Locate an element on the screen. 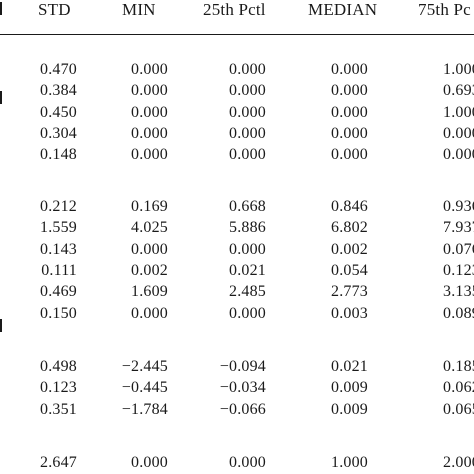  cell-75th-pctl: 3.135 is located at coordinates (458, 292).